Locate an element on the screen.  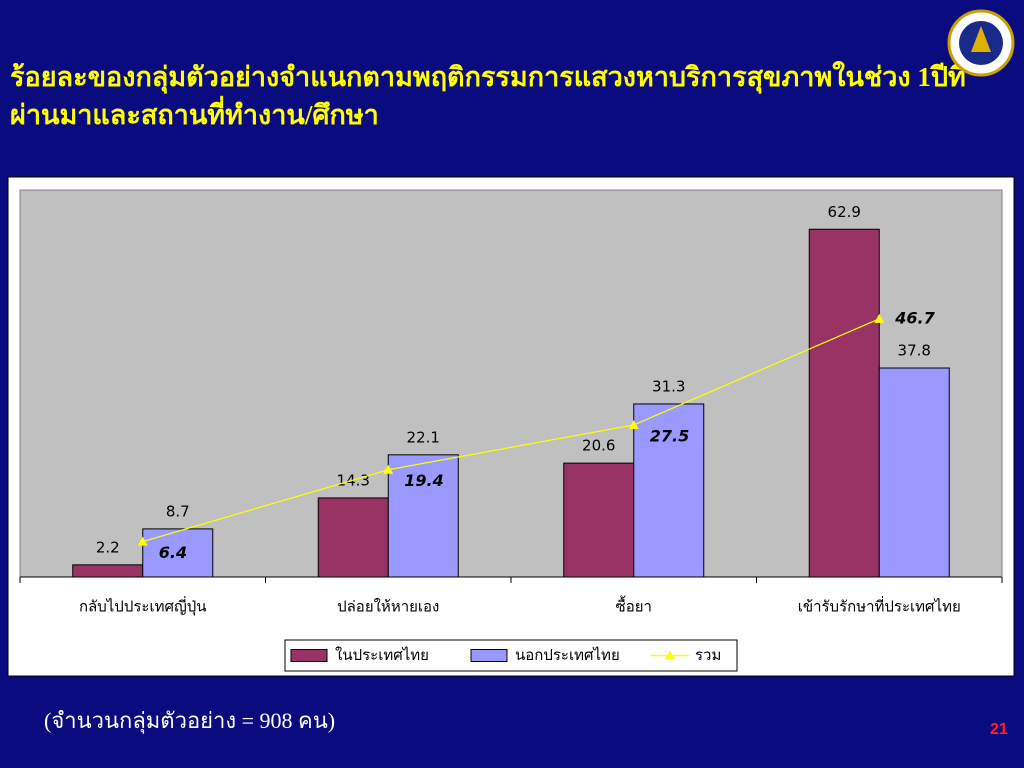
value-label: 6.4 is located at coordinates (173, 552).